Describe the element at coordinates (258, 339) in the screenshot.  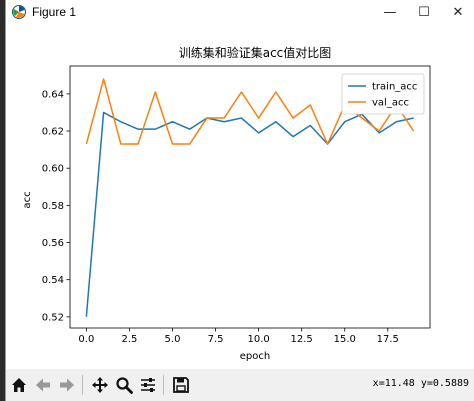
I see `x-tick-label: 10.0` at that location.